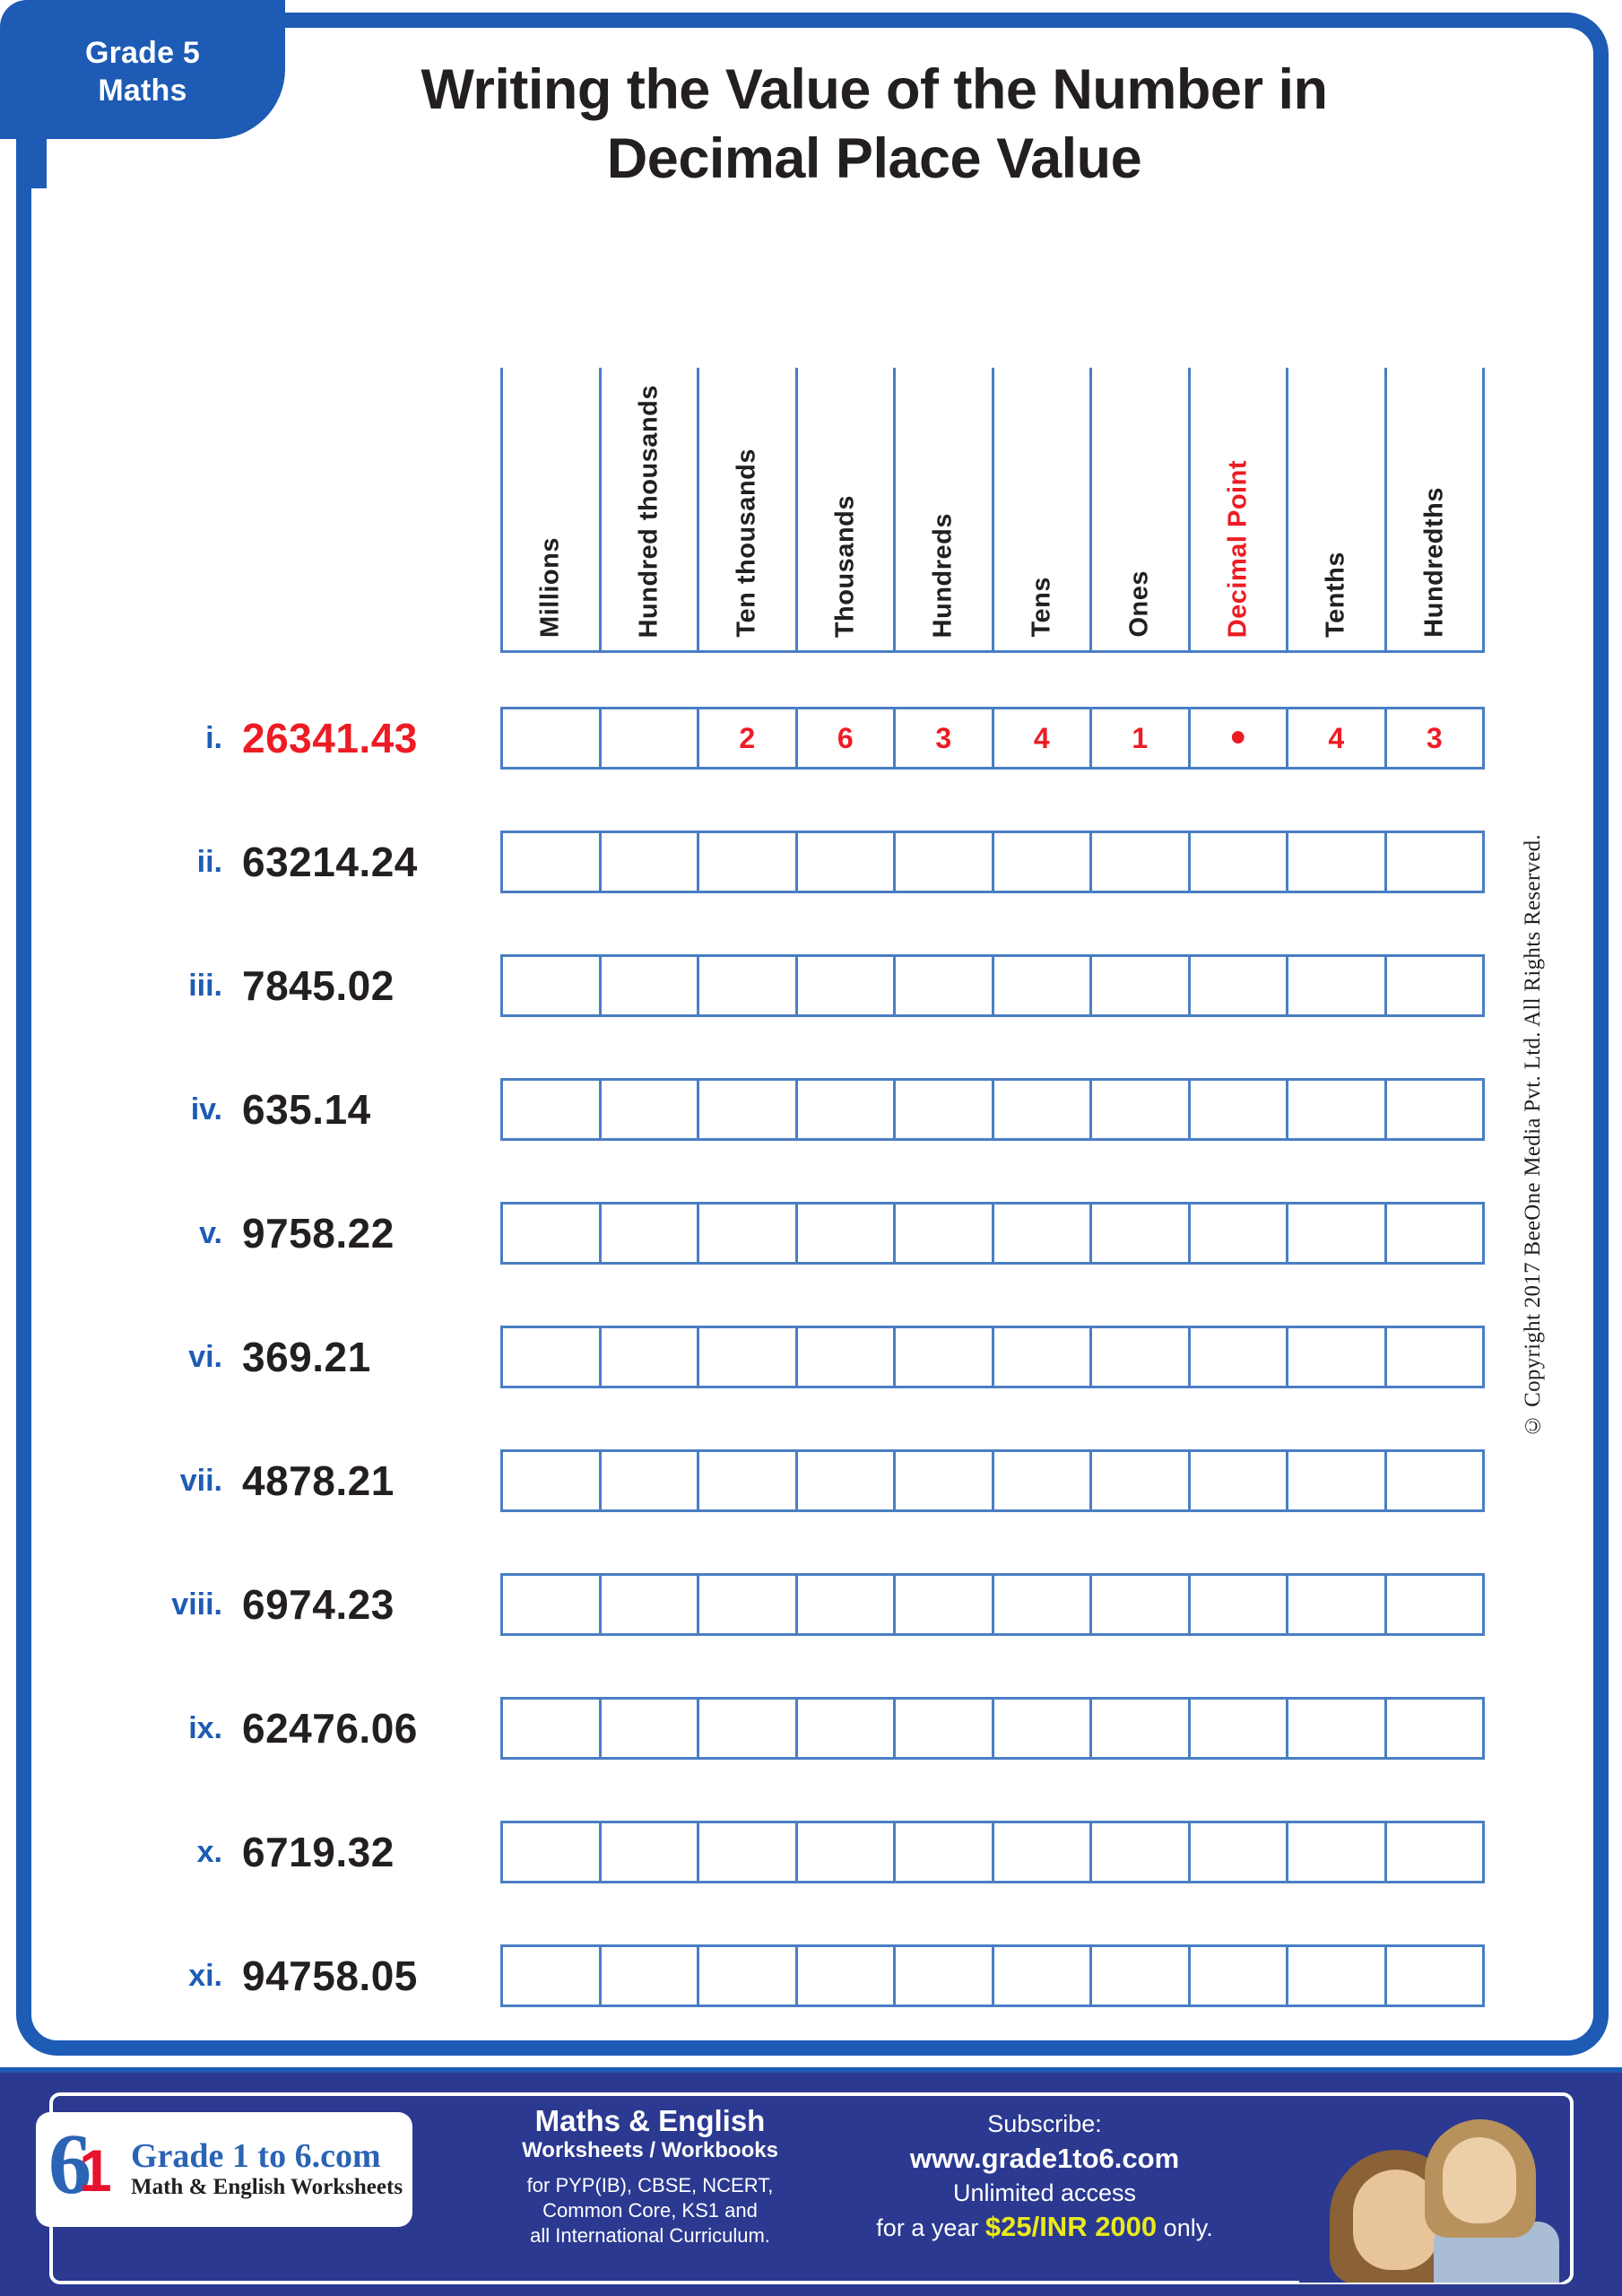 This screenshot has height=2296, width=1622. Describe the element at coordinates (1044, 2159) in the screenshot. I see `subscribe-url: www.grade1to6.com` at that location.